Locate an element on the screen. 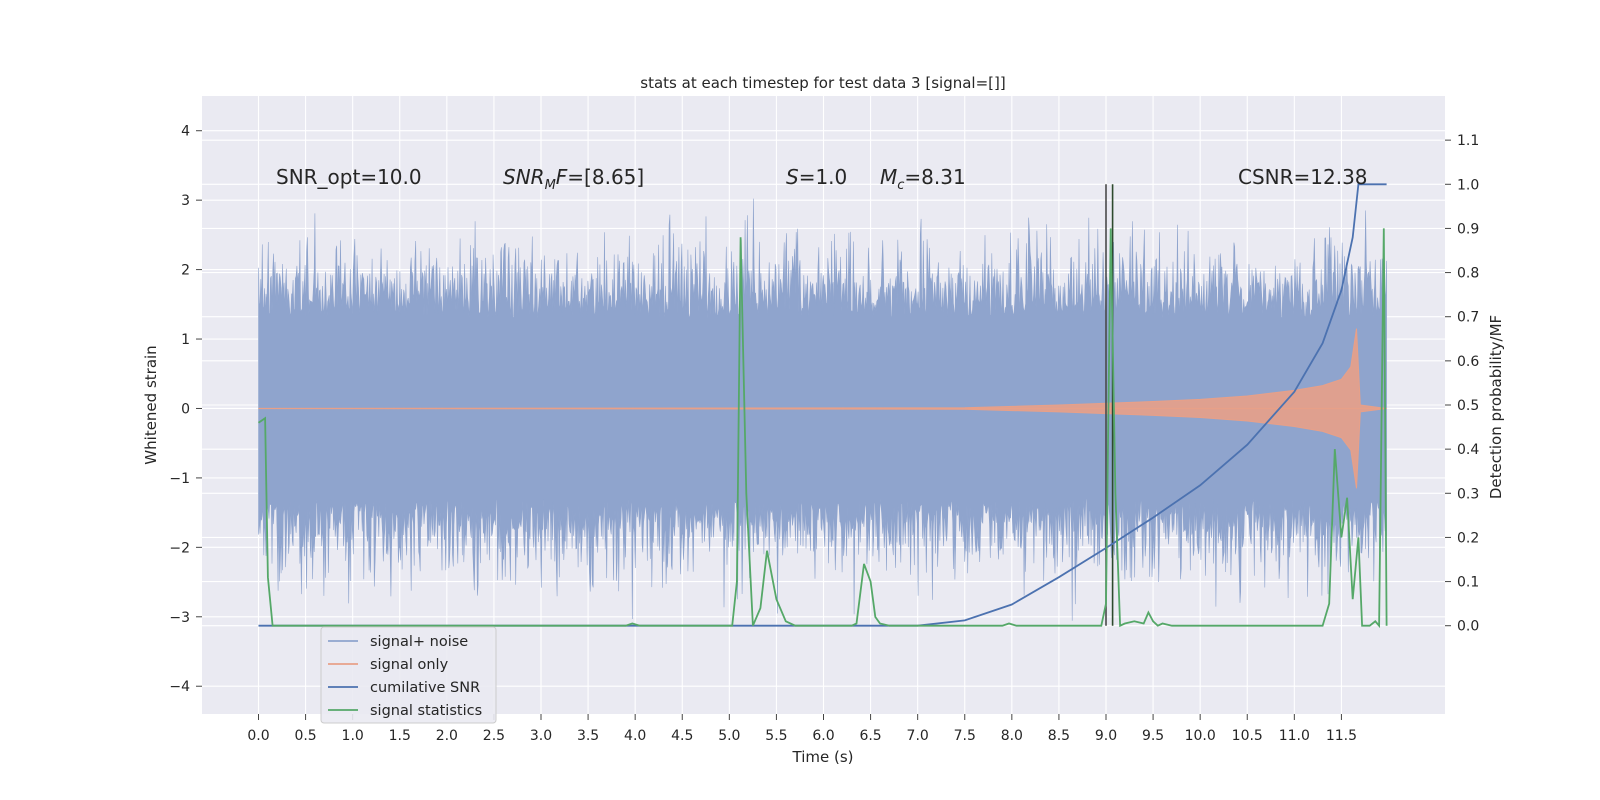 This screenshot has width=1600, height=800. y-left-tick-label: 0 is located at coordinates (185, 409).